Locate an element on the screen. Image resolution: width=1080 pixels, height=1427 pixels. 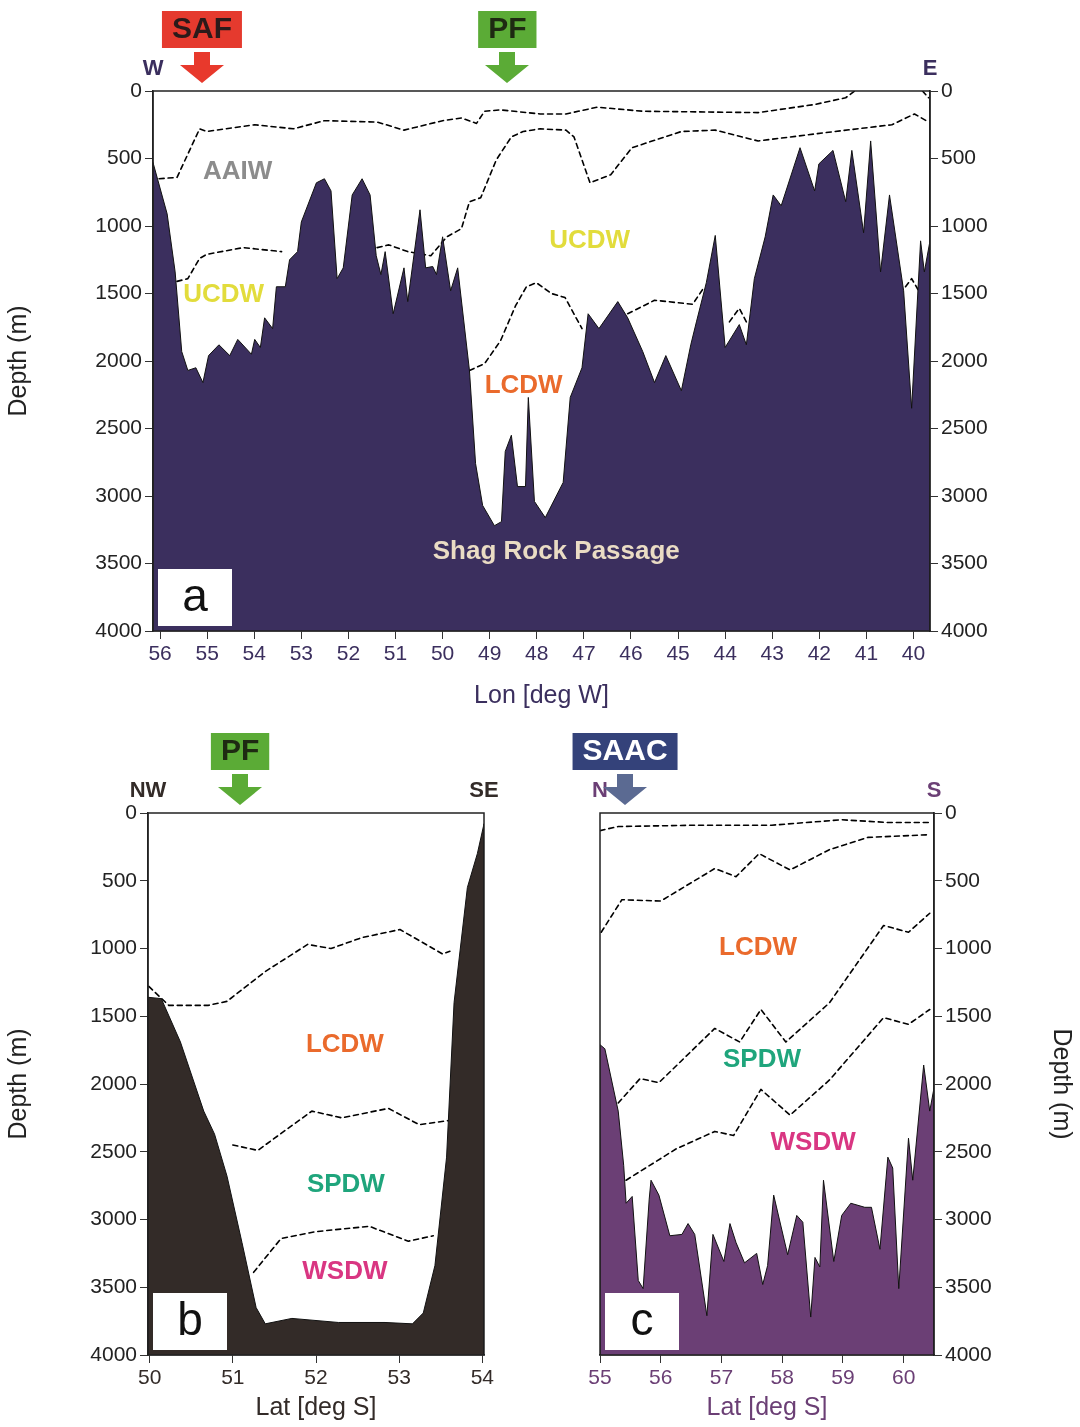
x-tick-label: 41 is located at coordinates (866, 653).